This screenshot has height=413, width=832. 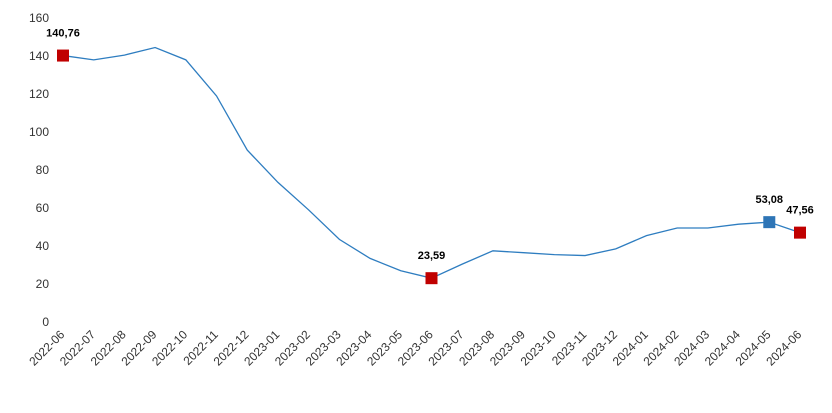 I want to click on y-tick-label: 60, so click(x=43, y=208).